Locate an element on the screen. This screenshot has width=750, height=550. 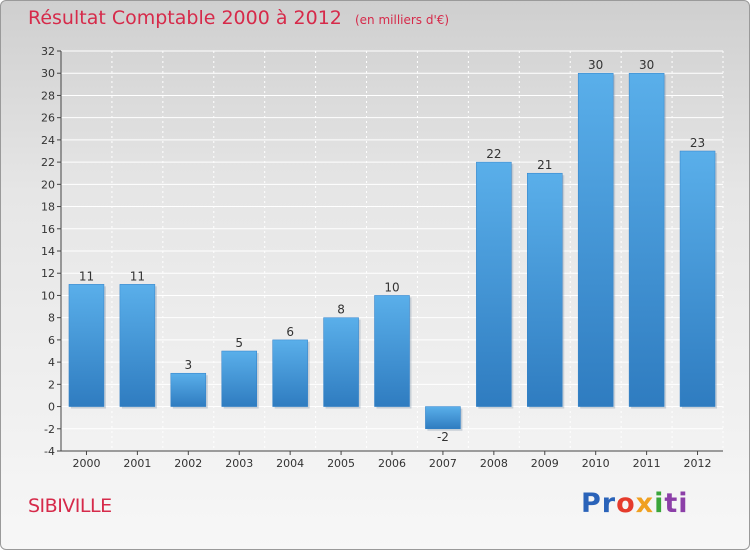
y-tick-label: 32 is located at coordinates (48, 51).